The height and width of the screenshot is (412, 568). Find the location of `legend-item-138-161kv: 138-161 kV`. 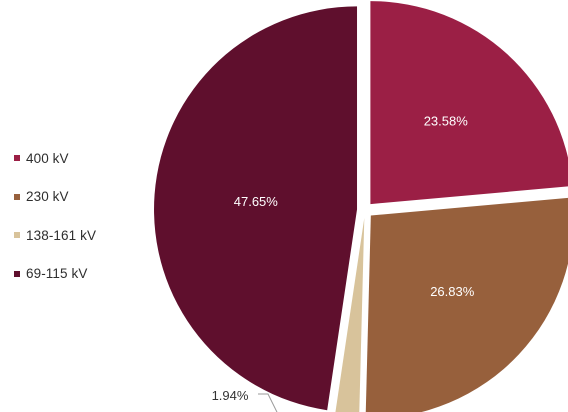

legend-item-138-161kv: 138-161 kV is located at coordinates (55, 235).